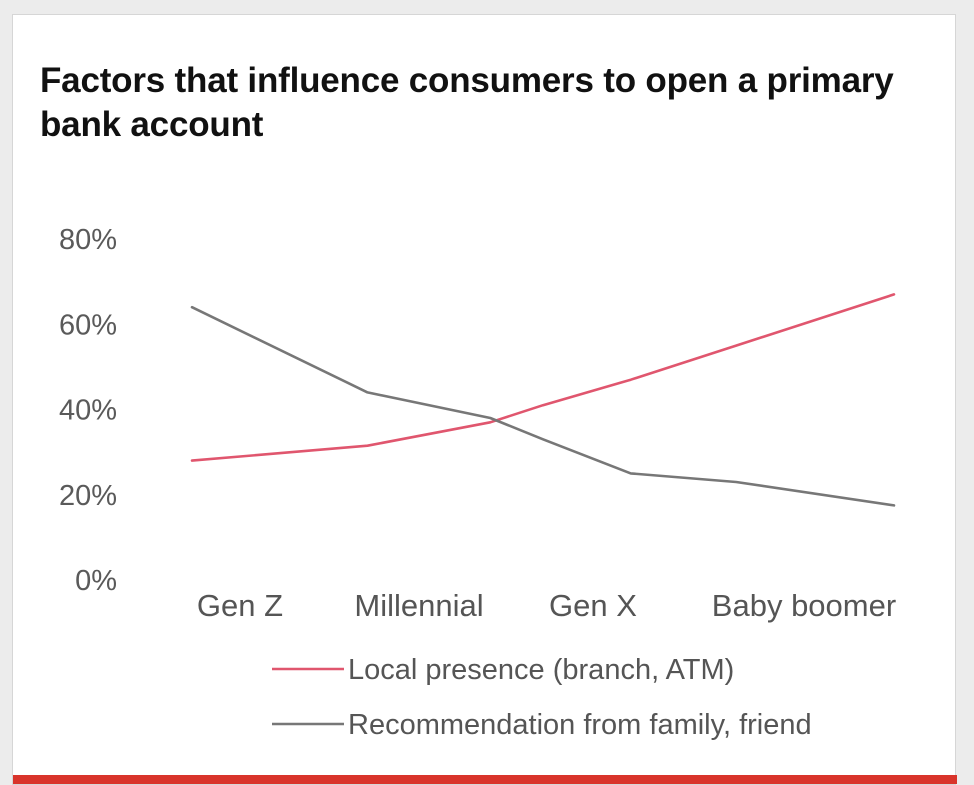 The height and width of the screenshot is (785, 974). Describe the element at coordinates (546, 605) in the screenshot. I see `x-axis-categories: Gen Z Millennial Gen X Baby boomer` at that location.